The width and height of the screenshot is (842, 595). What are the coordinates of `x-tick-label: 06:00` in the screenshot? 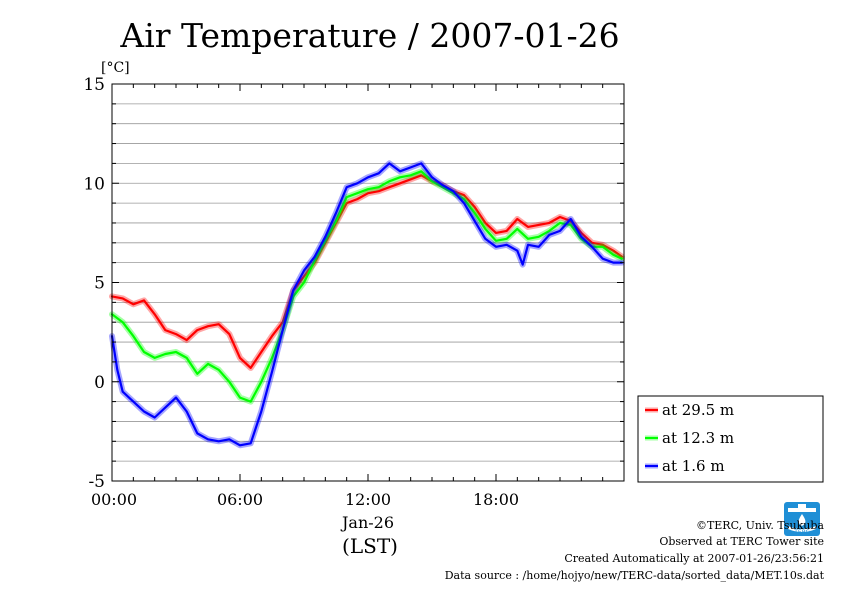 It's located at (240, 499).